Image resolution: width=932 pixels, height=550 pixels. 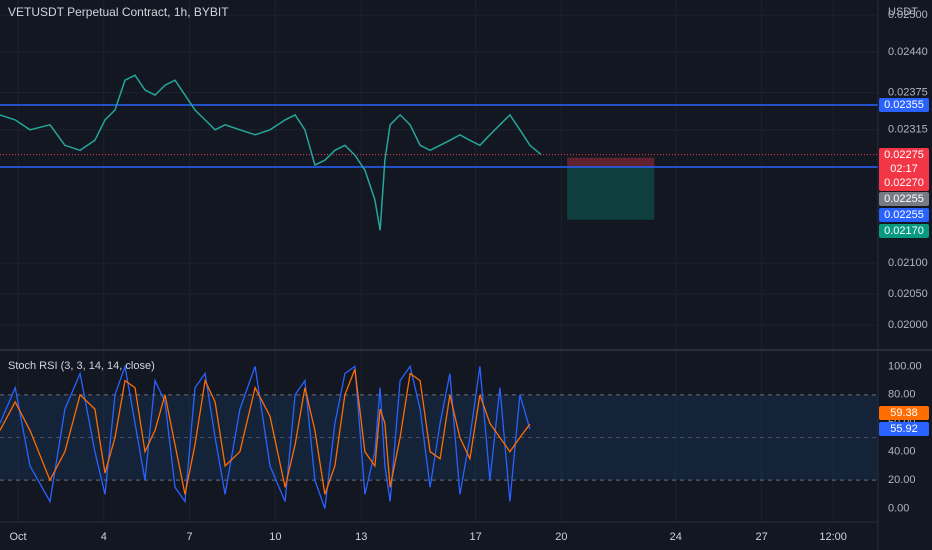 I want to click on stoch-d-label: 59.38, so click(x=904, y=413).